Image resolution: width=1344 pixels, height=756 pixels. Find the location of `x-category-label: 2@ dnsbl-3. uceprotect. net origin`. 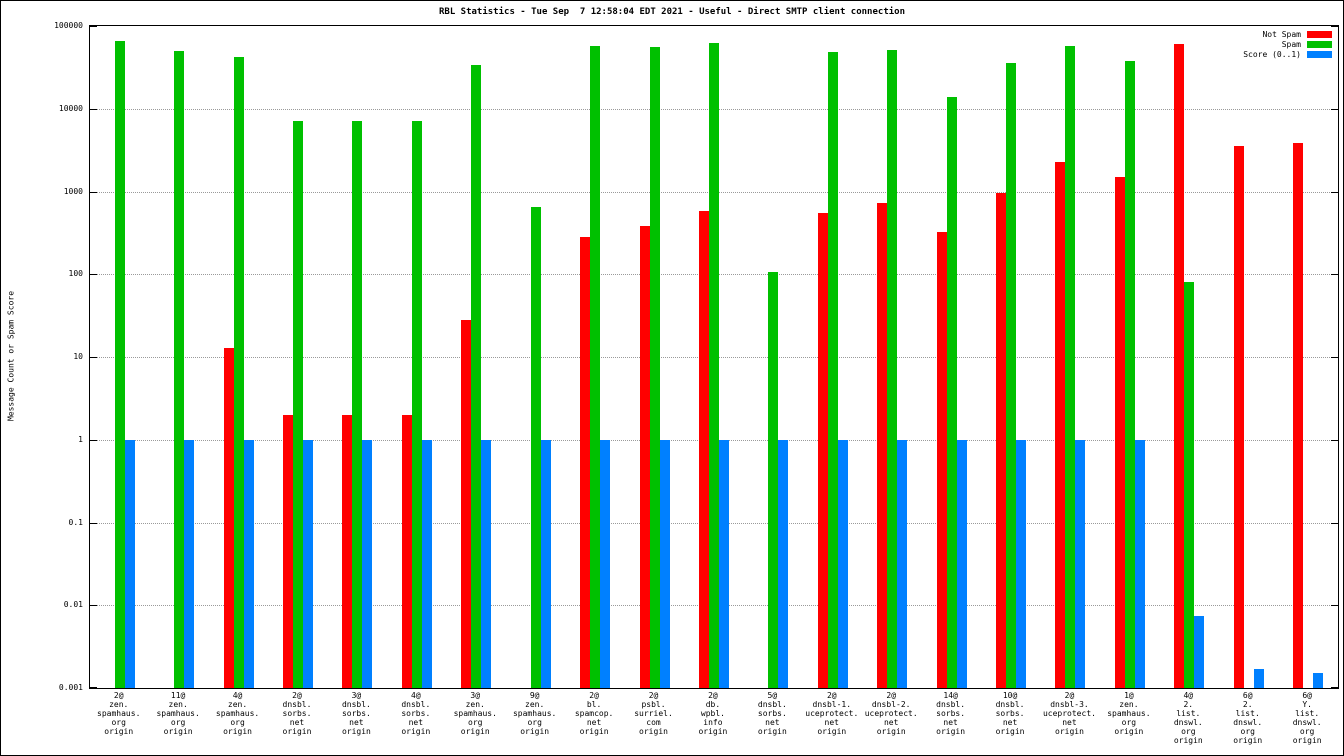

x-category-label: 2@ dnsbl-3. uceprotect. net origin is located at coordinates (1069, 713).